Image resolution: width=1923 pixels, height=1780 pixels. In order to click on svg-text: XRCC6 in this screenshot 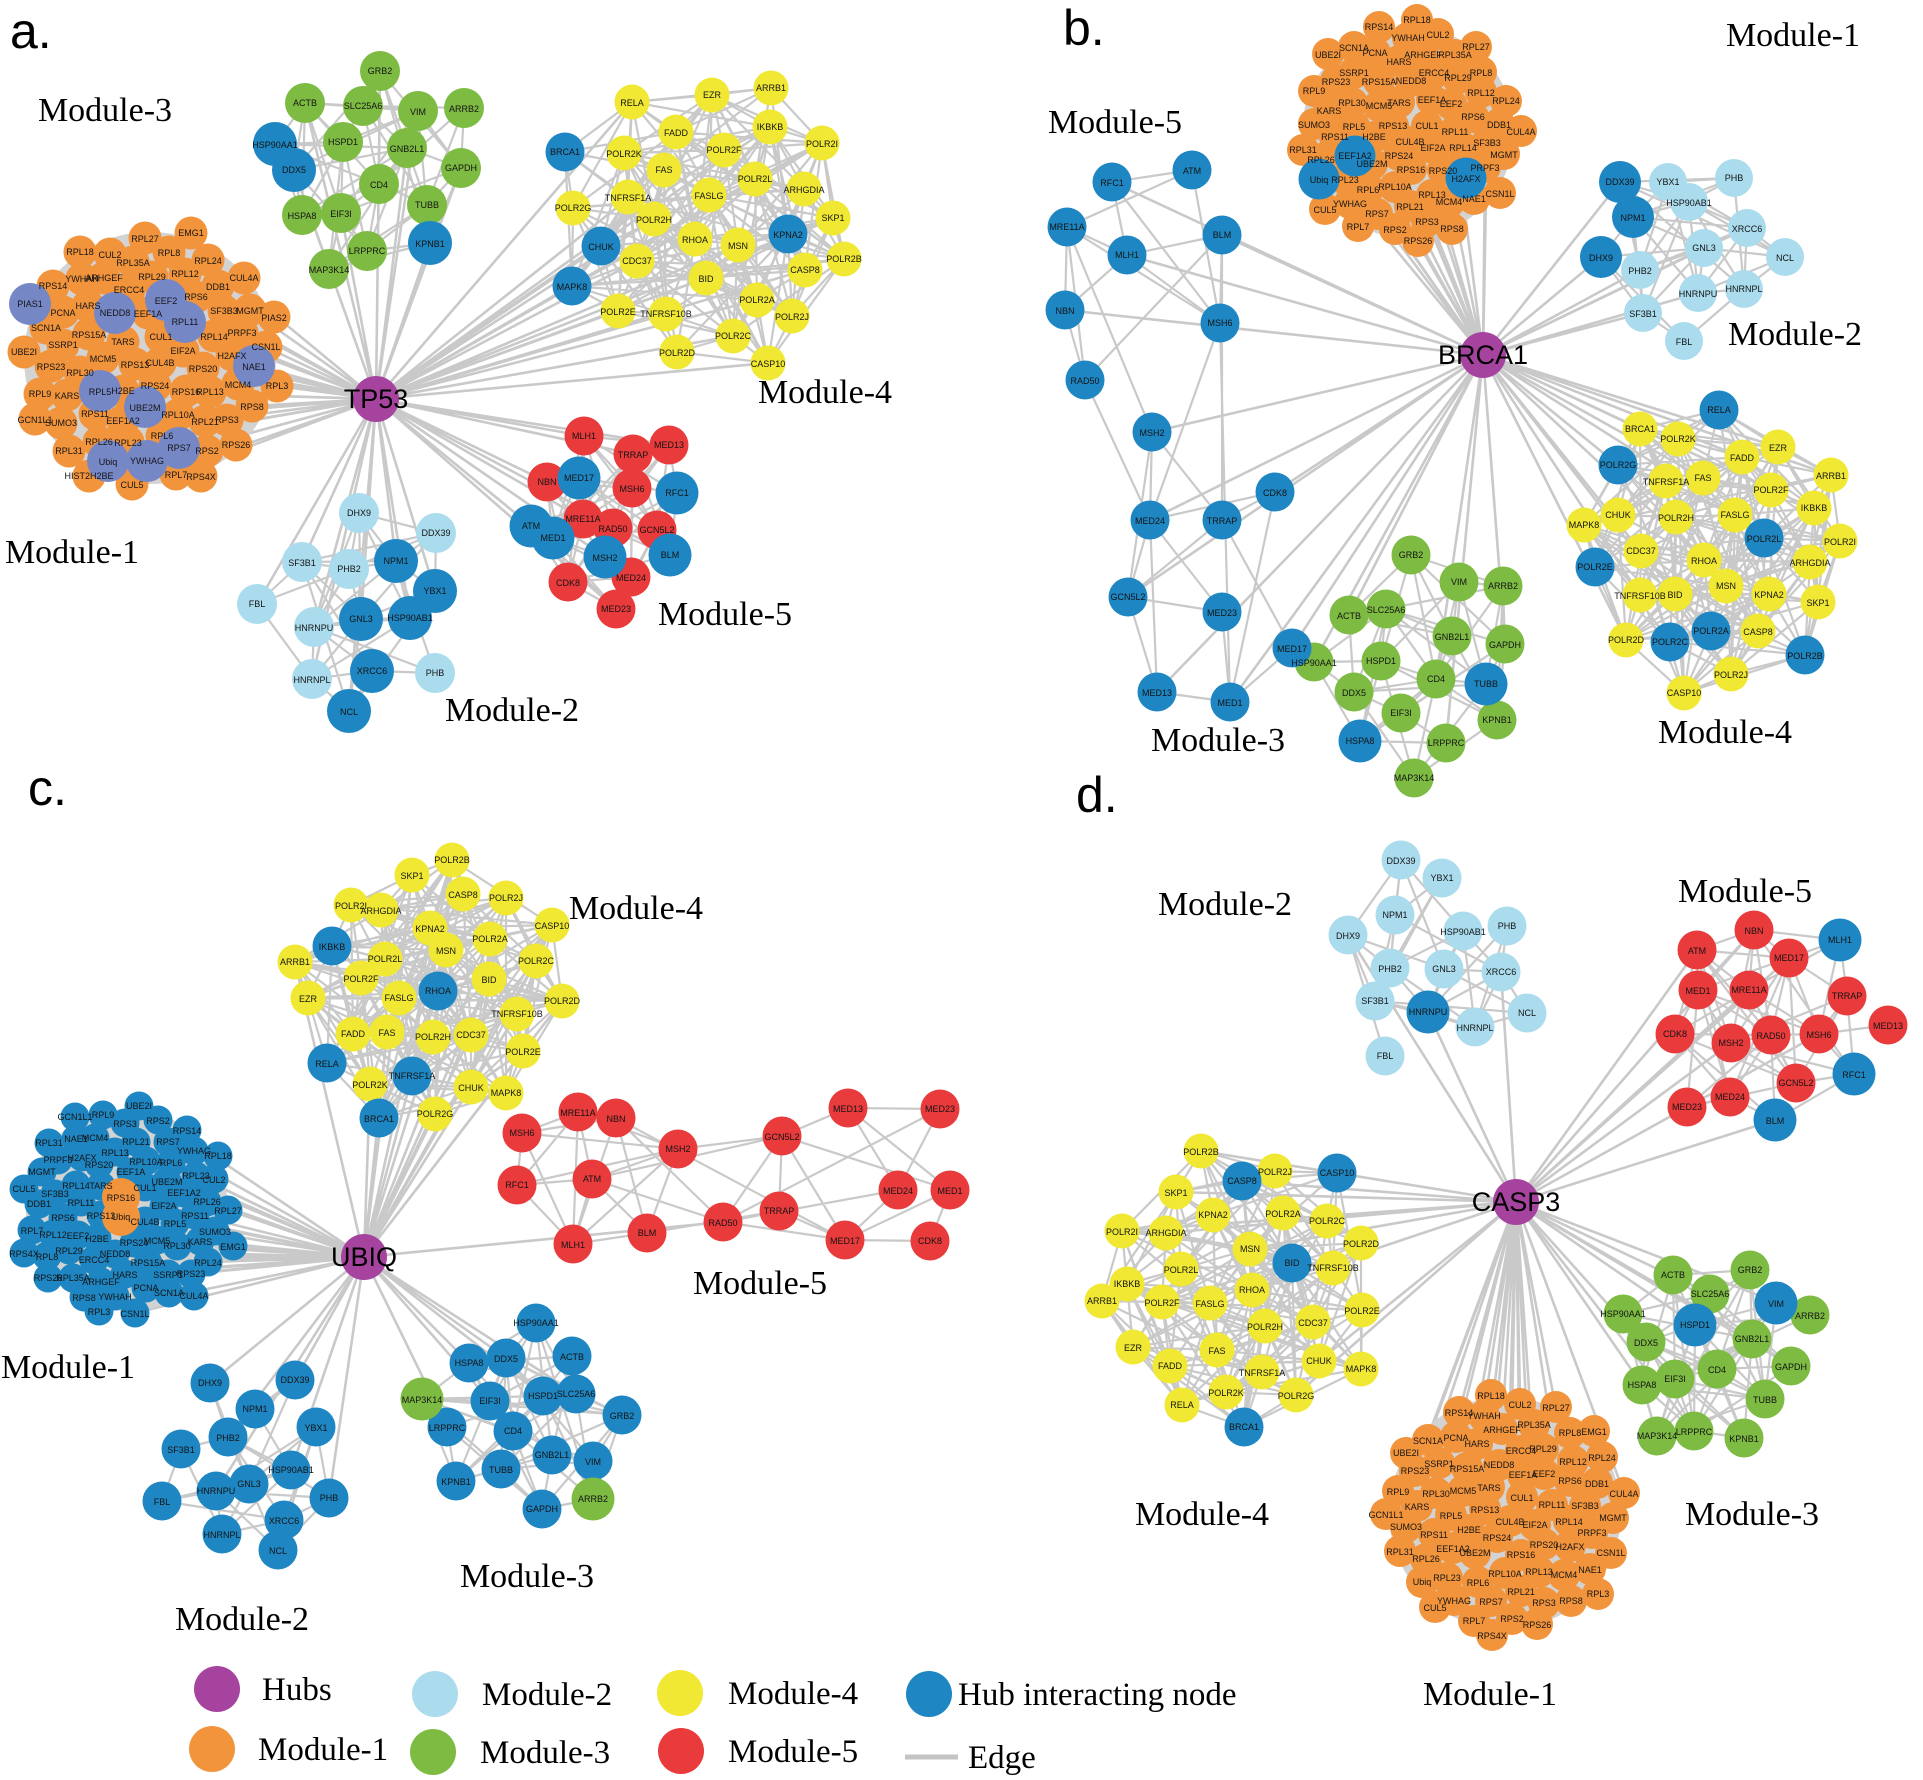, I will do `click(284, 1521)`.